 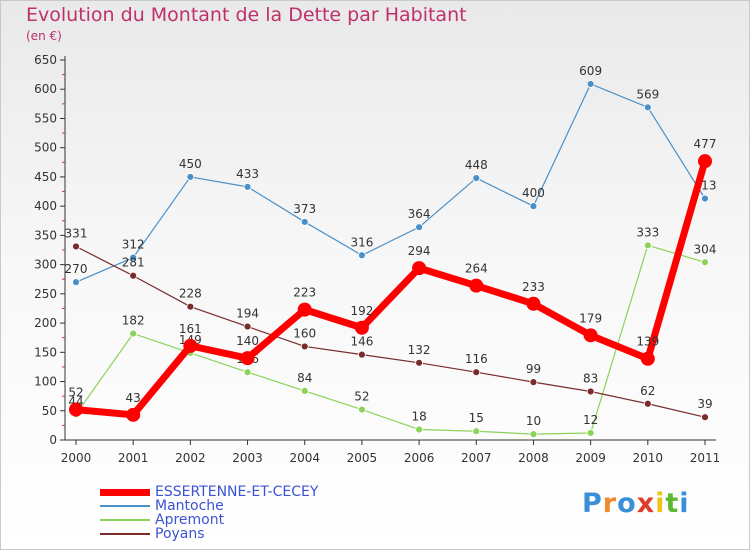 What do you see at coordinates (418, 416) in the screenshot?
I see `data-label: 18` at bounding box center [418, 416].